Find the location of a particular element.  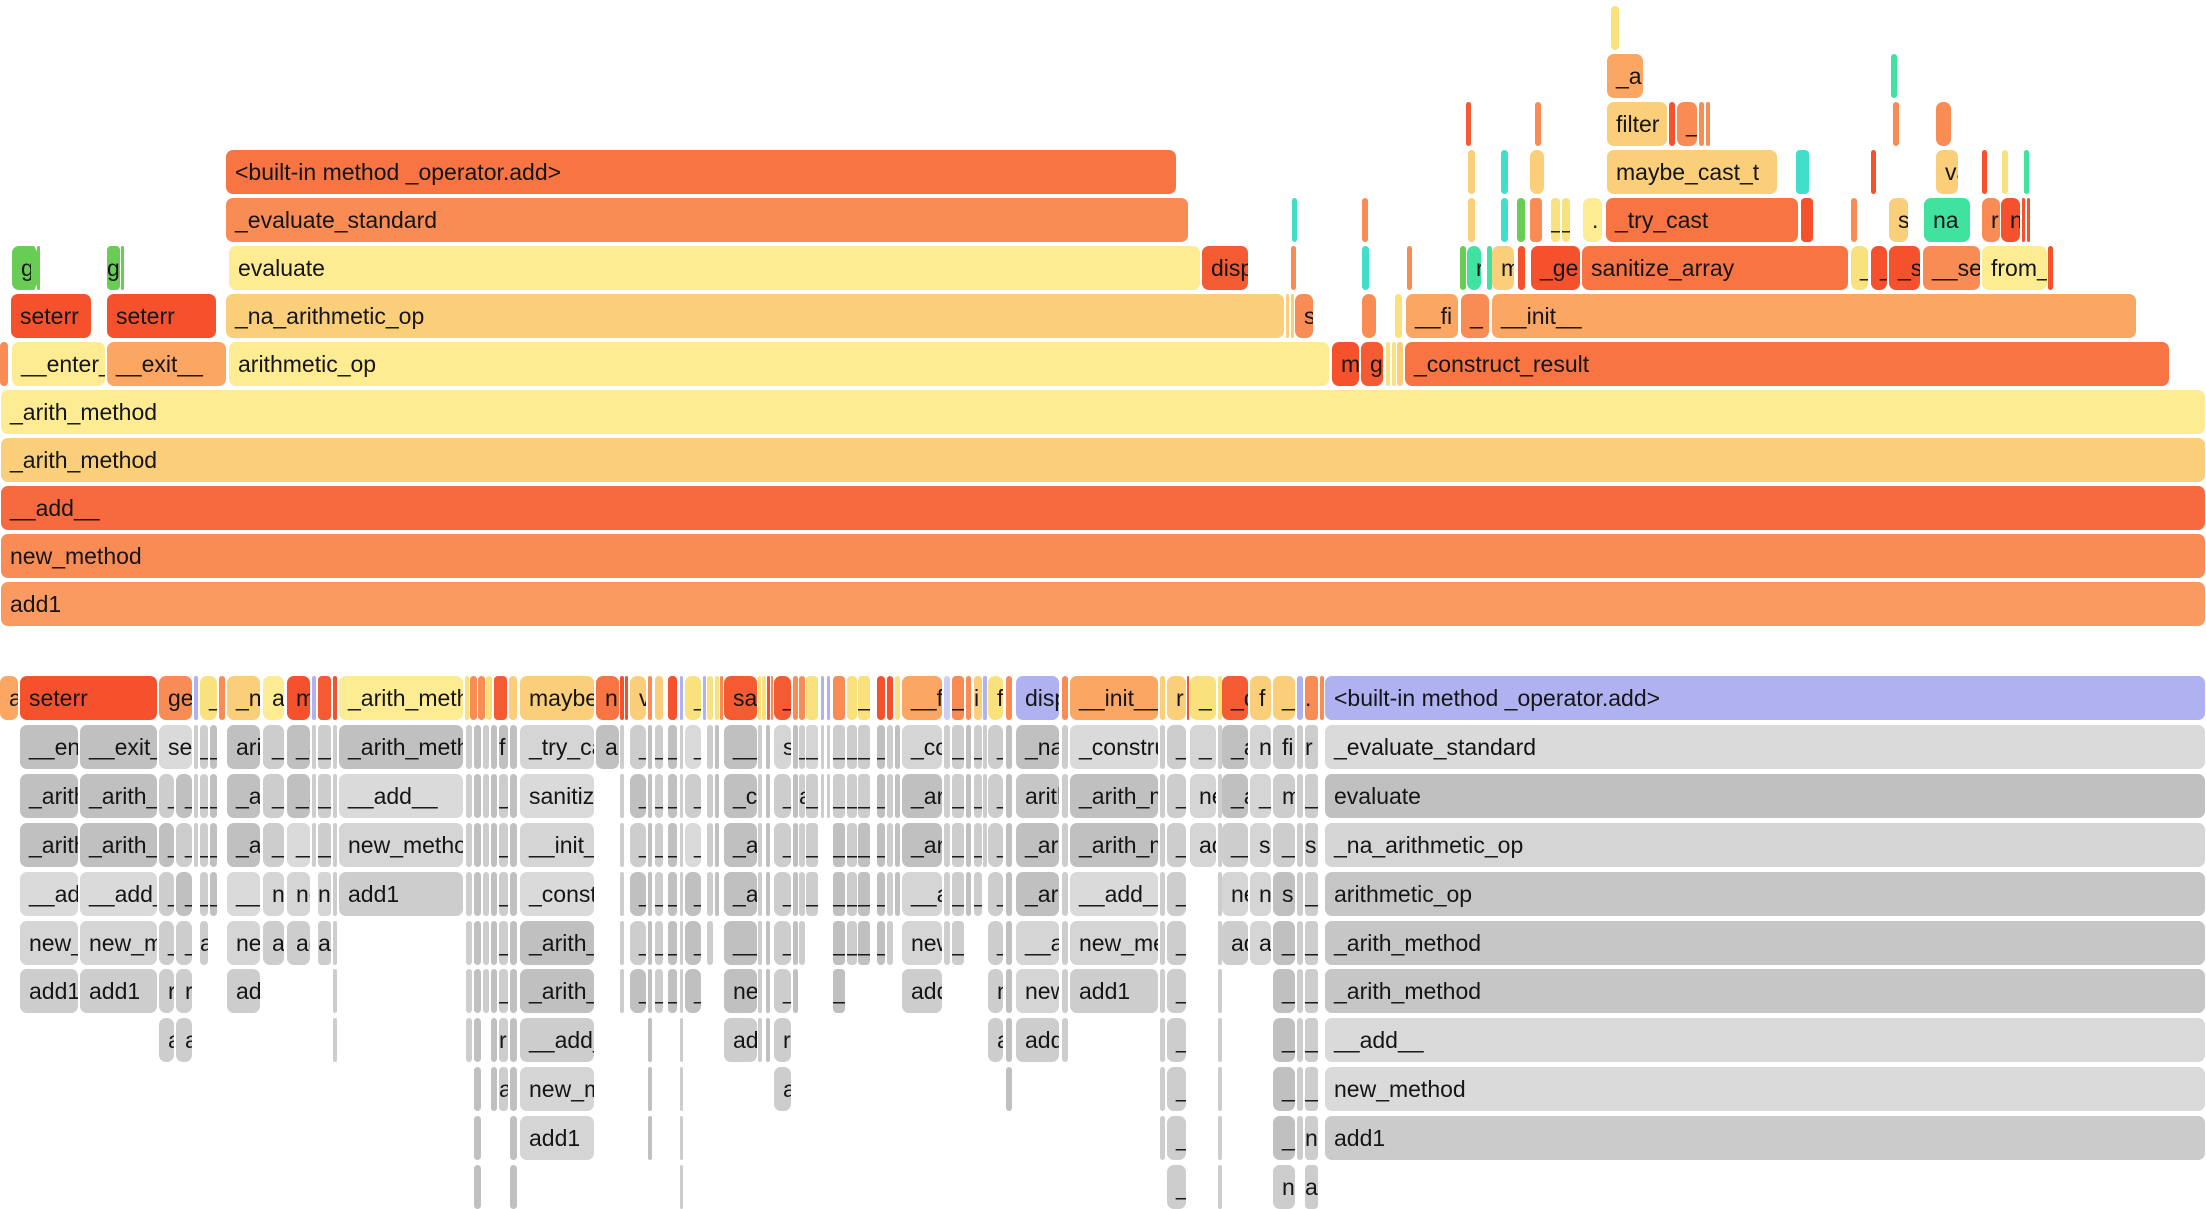

frame-evaluate-standard: _evaluate_standard is located at coordinates (707, 220).